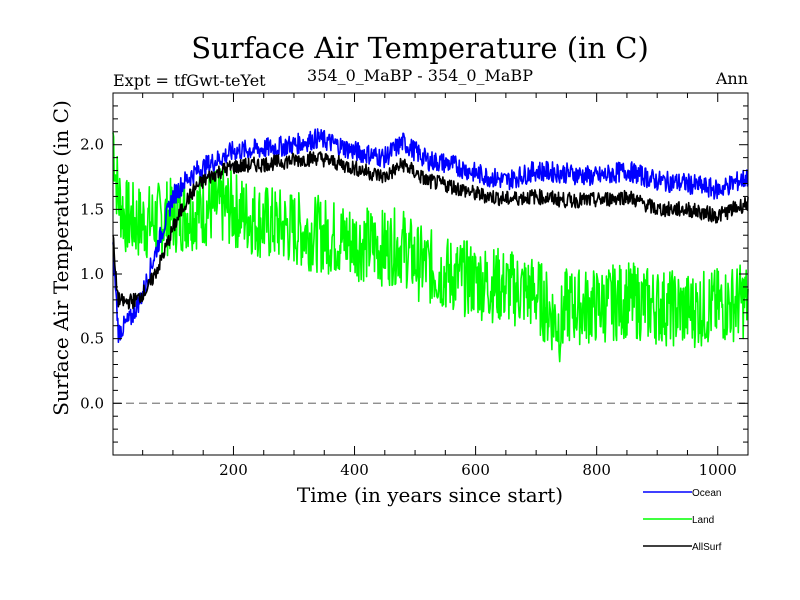  I want to click on season-label: Ann, so click(731, 78).